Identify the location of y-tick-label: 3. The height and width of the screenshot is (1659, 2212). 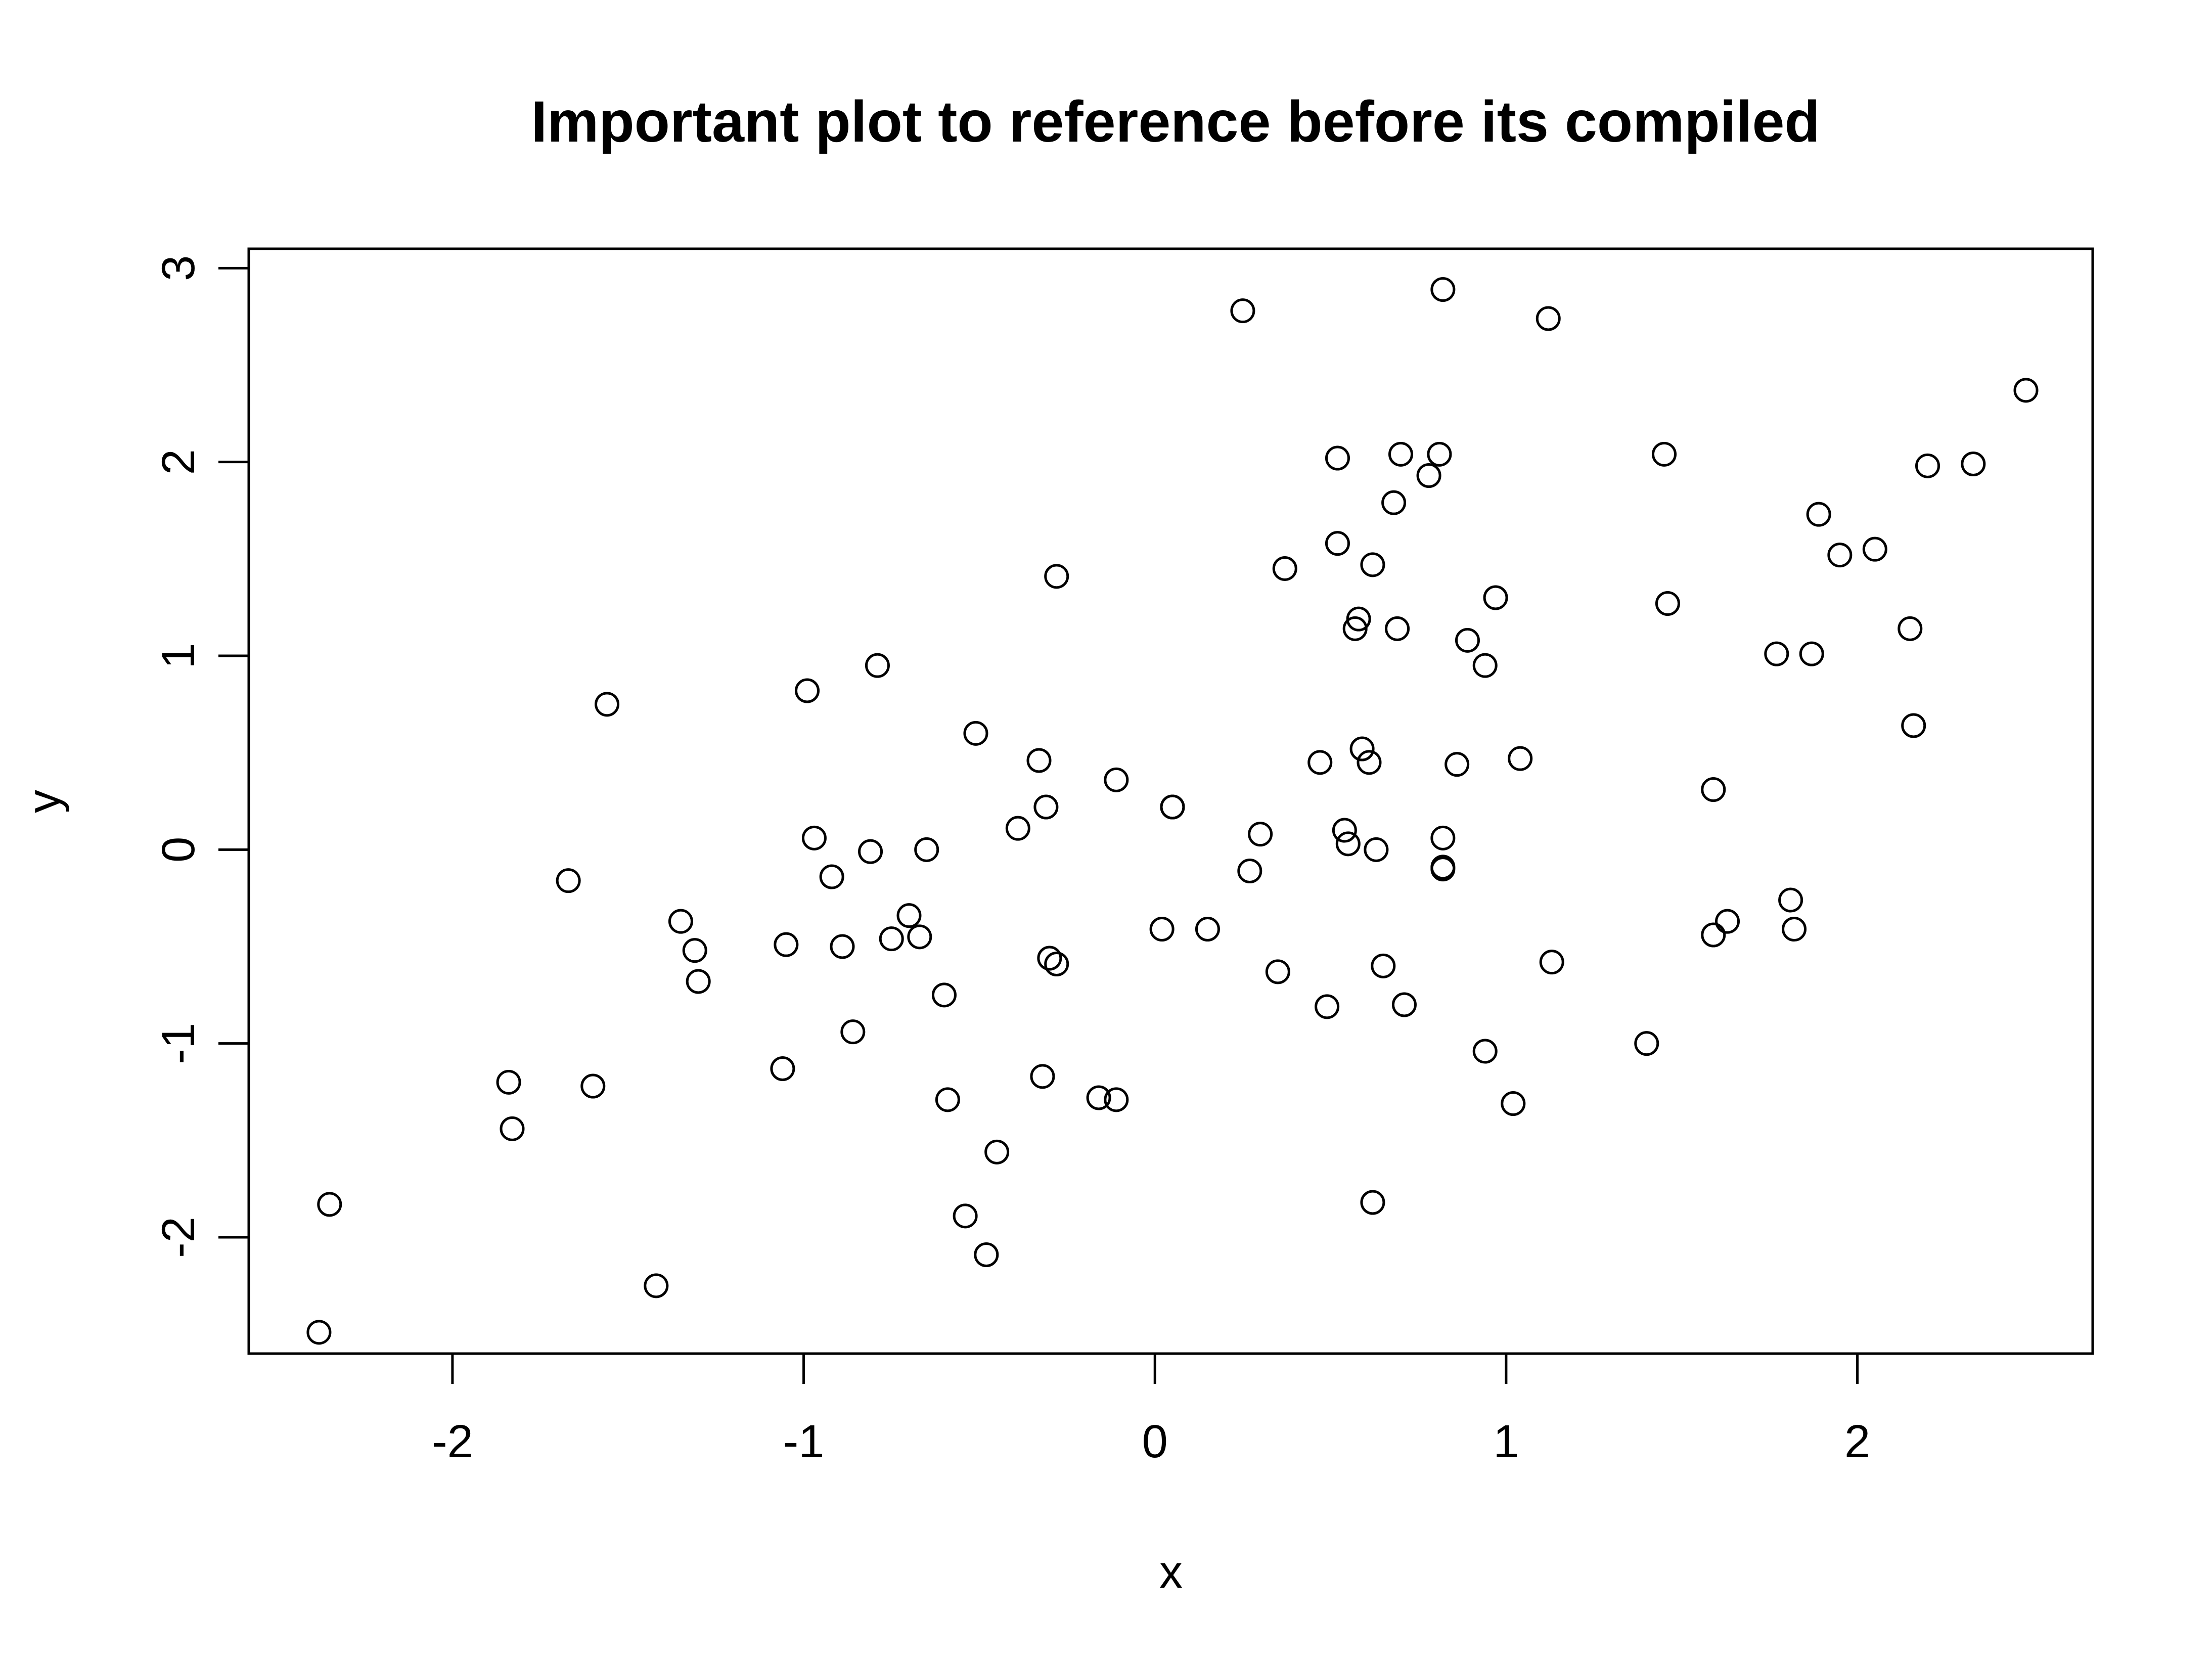
(179, 268).